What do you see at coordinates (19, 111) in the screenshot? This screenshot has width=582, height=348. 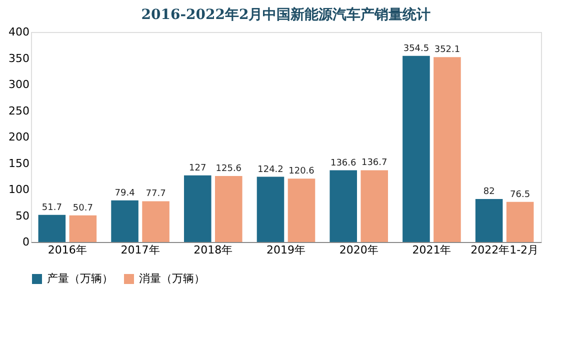 I see `y-tick-label: 250` at bounding box center [19, 111].